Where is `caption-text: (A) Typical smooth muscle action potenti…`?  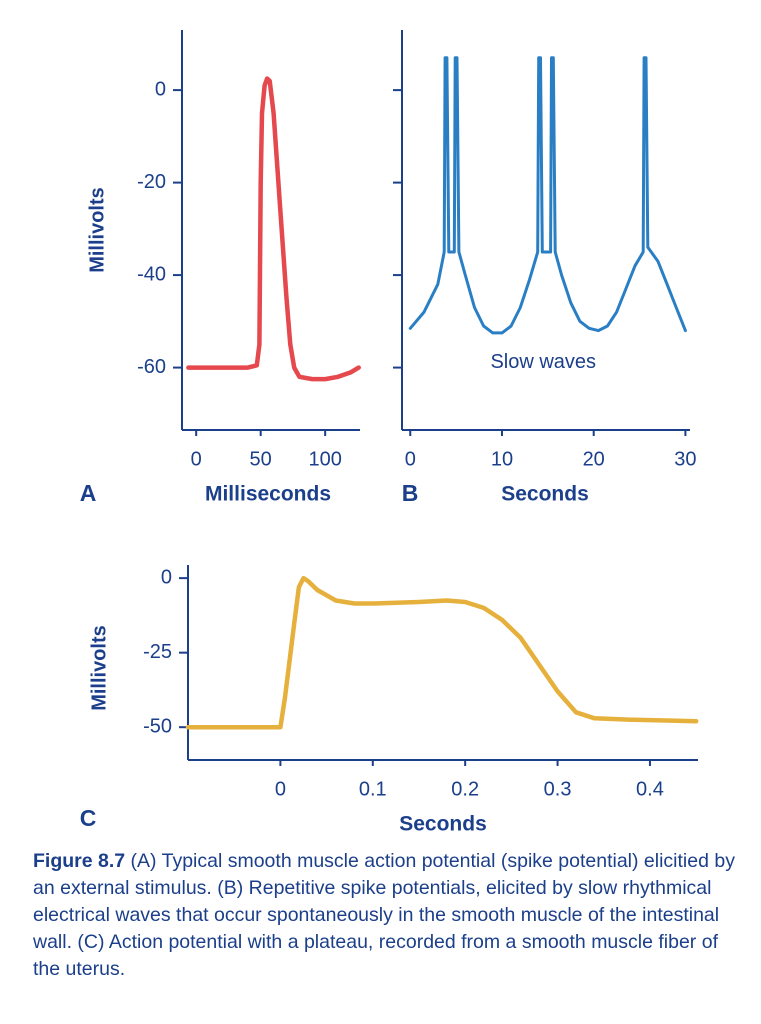 caption-text: (A) Typical smooth muscle action potenti… is located at coordinates (384, 915).